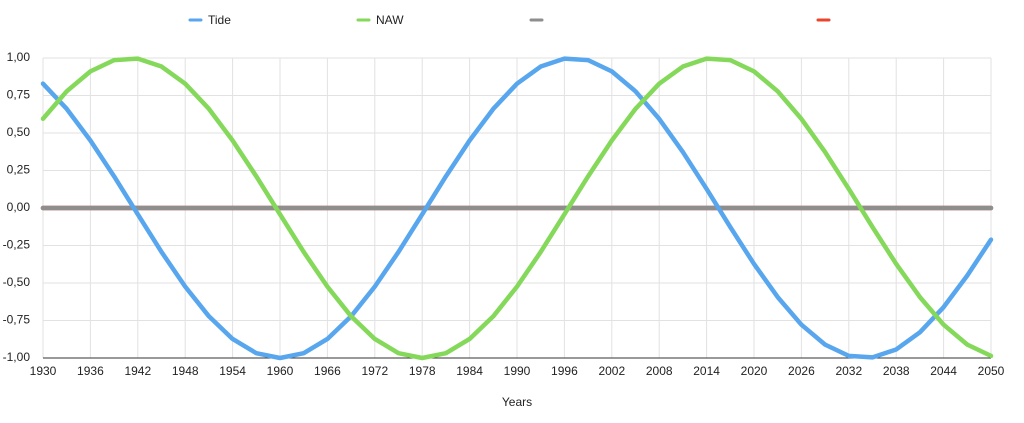 This screenshot has height=423, width=1024. I want to click on x-tick-label: 1954, so click(232, 371).